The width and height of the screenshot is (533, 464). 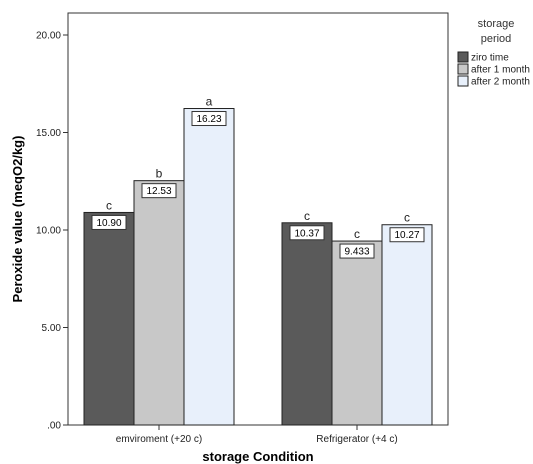 I want to click on value-label: 12.53, so click(x=158, y=191).